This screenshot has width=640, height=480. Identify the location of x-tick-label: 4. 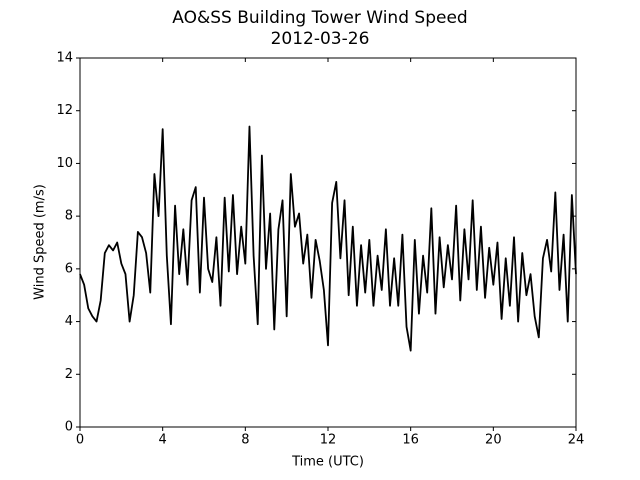
(163, 440).